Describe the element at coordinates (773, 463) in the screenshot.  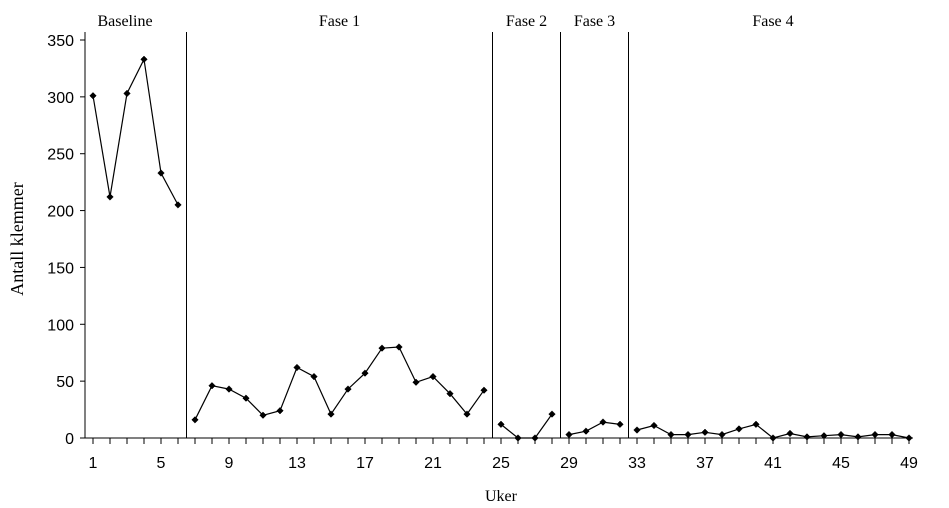
I see `x-tick-label: 41` at that location.